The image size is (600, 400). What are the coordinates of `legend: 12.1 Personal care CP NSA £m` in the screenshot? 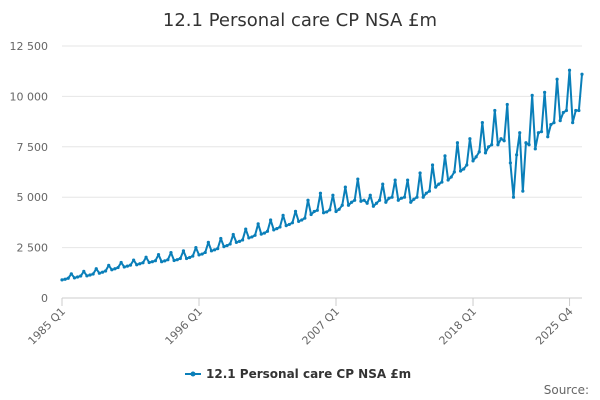 It's located at (298, 374).